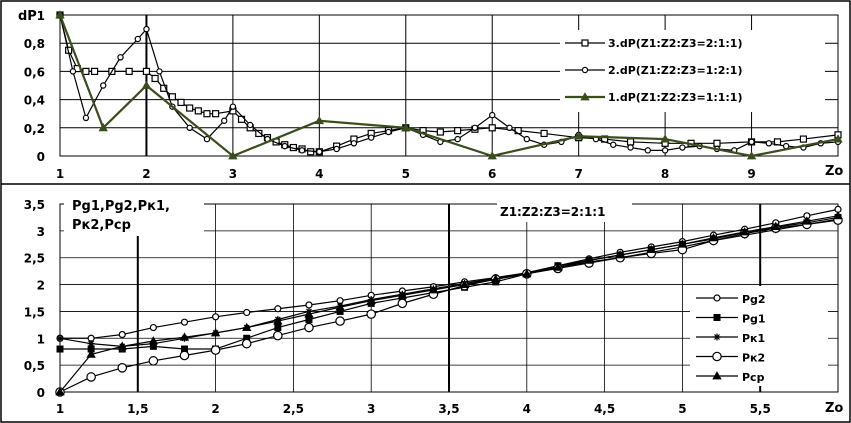 Image resolution: width=851 pixels, height=423 pixels. I want to click on annotation-ratio: Z1:Z2:Z3=2:1:1, so click(552, 212).